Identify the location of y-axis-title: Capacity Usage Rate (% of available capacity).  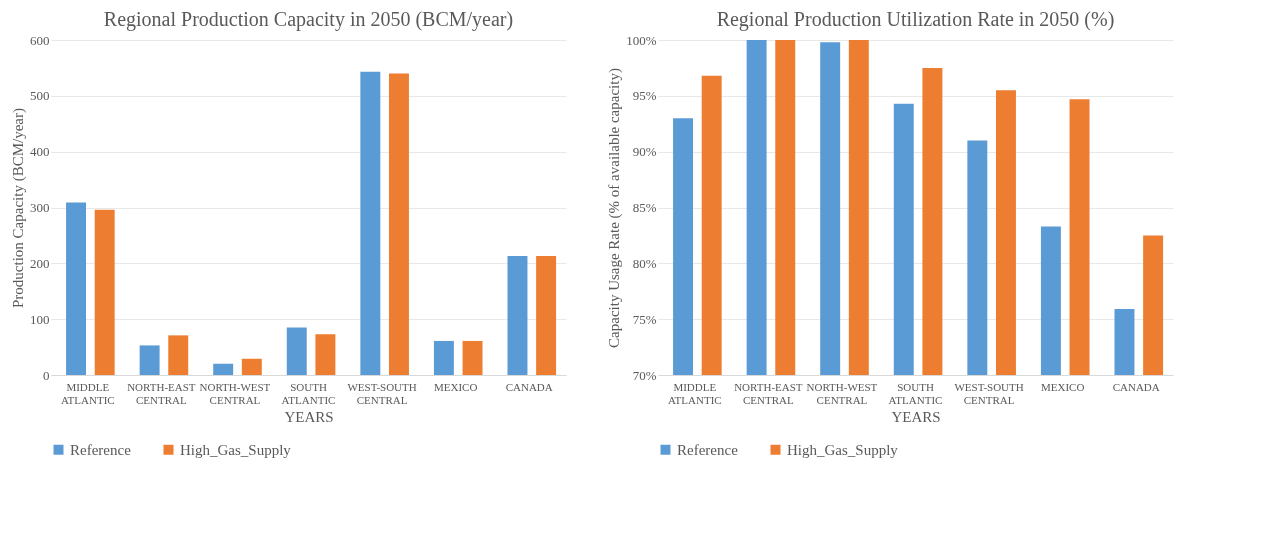
(615, 208).